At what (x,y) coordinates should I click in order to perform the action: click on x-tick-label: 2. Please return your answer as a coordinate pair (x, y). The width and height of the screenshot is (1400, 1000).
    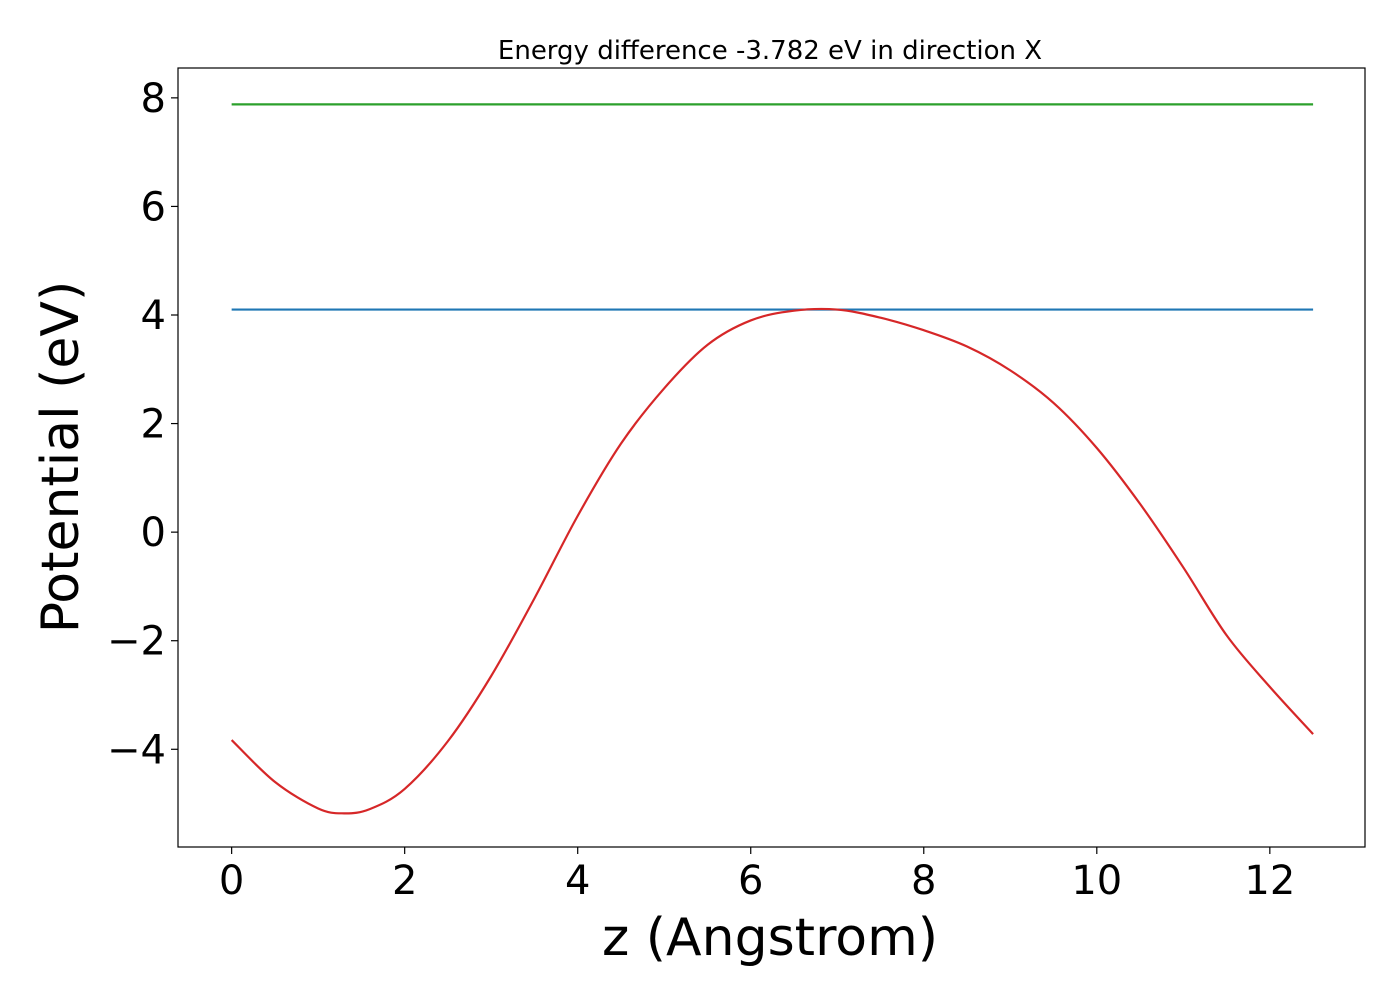
    Looking at the image, I should click on (404, 881).